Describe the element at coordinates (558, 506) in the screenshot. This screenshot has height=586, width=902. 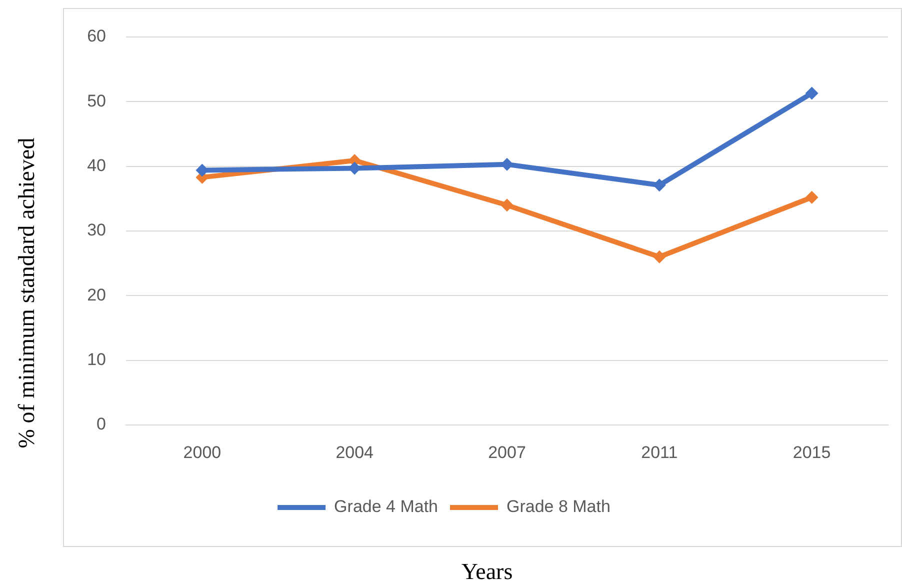
I see `legend-label: Grade 8 Math` at that location.